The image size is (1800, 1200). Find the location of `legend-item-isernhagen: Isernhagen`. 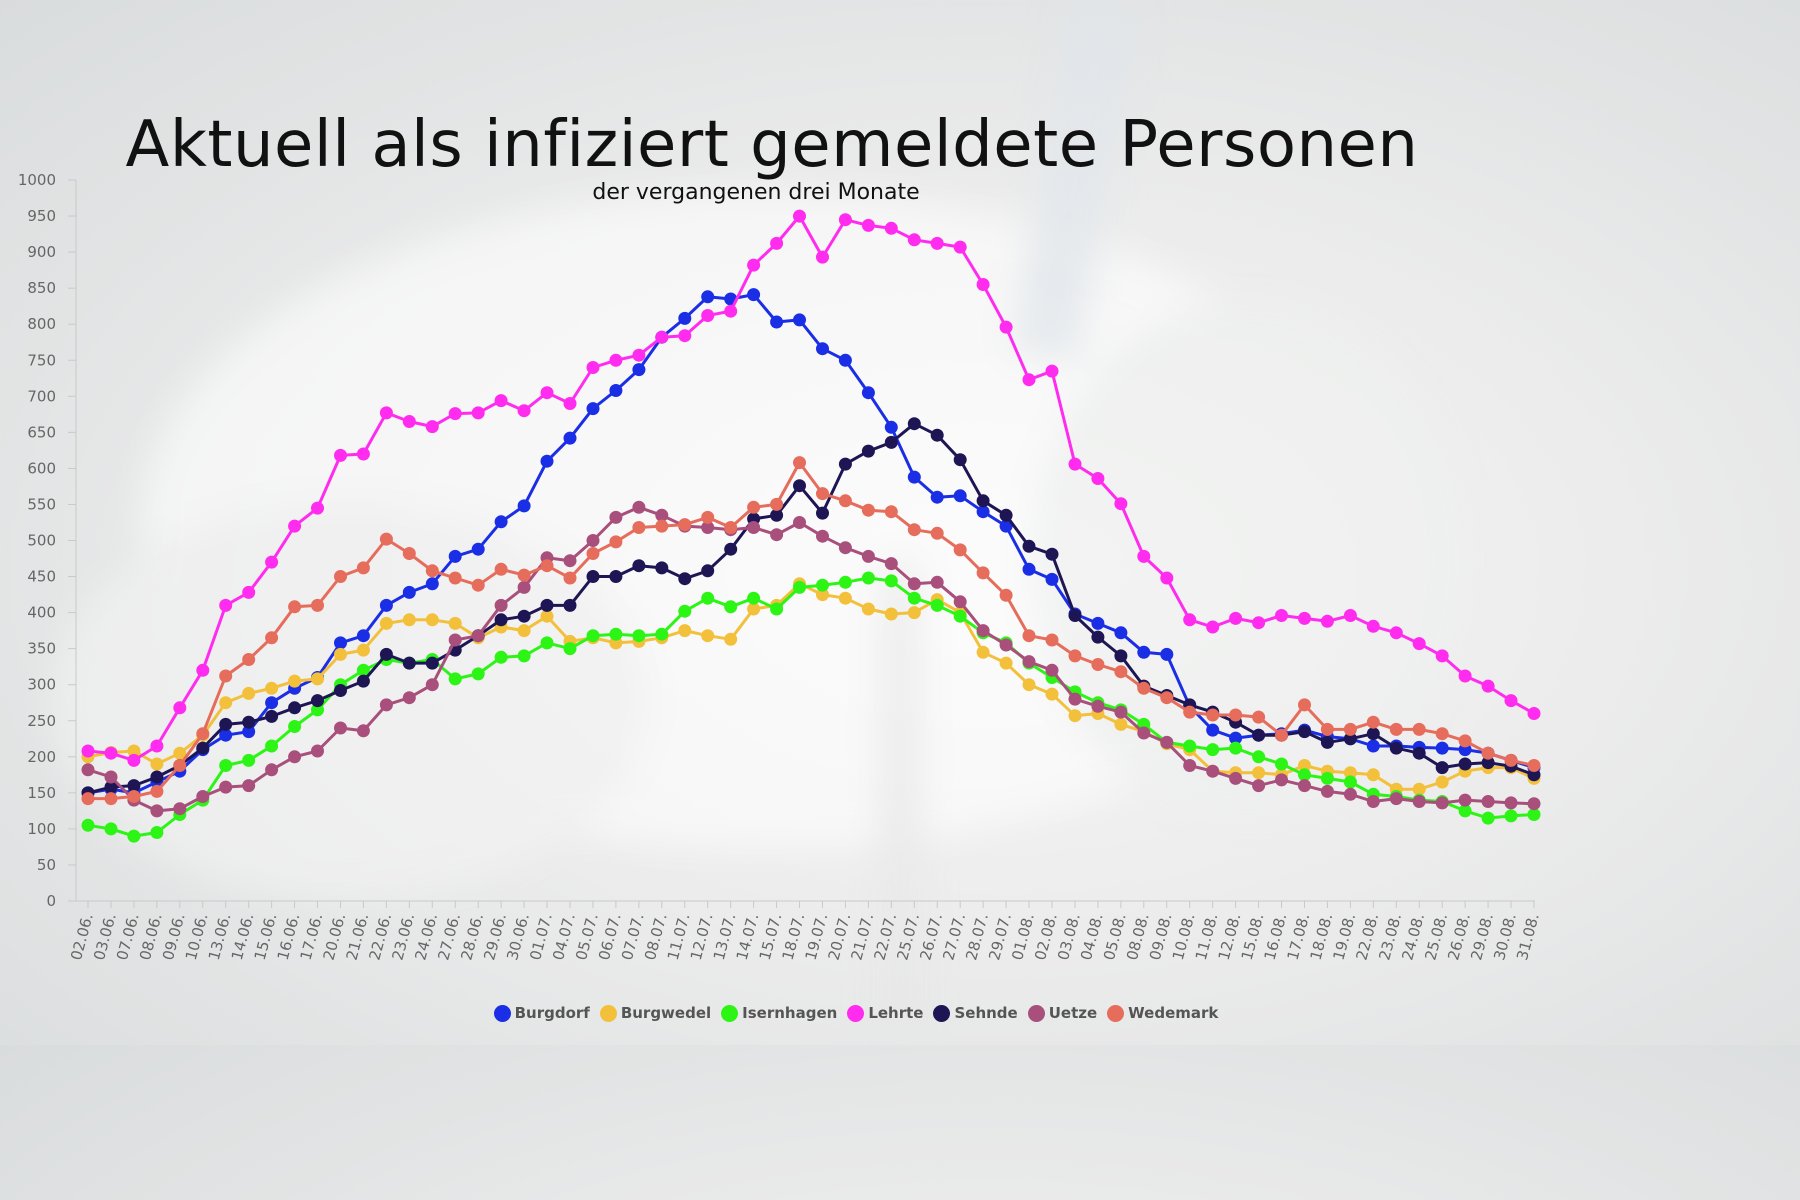

legend-item-isernhagen: Isernhagen is located at coordinates (779, 1013).